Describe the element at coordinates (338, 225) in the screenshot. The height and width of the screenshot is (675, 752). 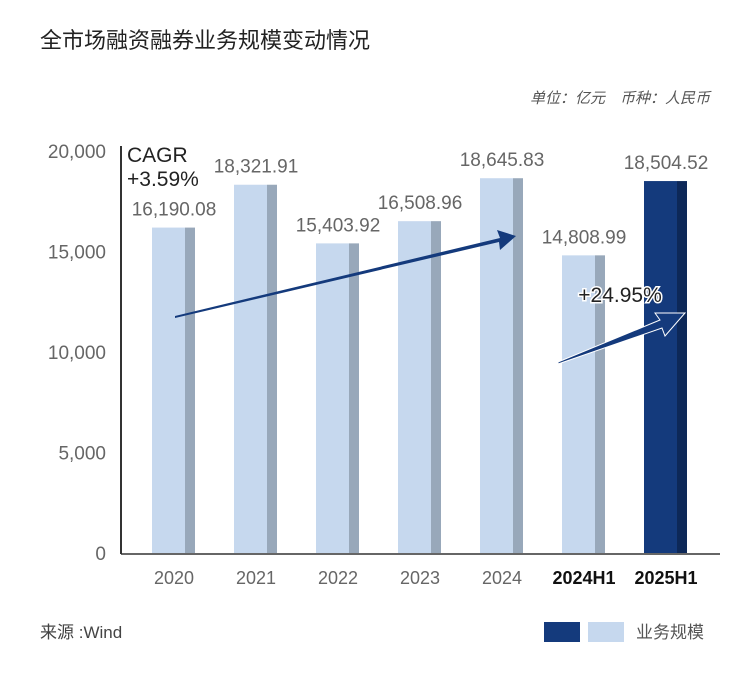
I see `data-label-2022: 15,403.92` at that location.